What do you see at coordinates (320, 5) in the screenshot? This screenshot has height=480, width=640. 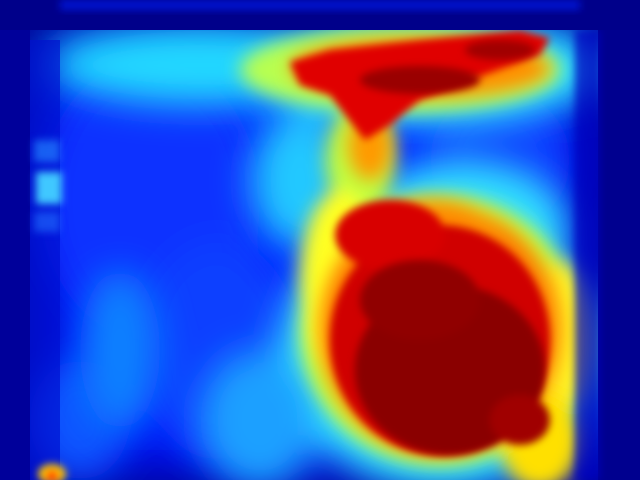 I see `heatmap-top-glow` at bounding box center [320, 5].